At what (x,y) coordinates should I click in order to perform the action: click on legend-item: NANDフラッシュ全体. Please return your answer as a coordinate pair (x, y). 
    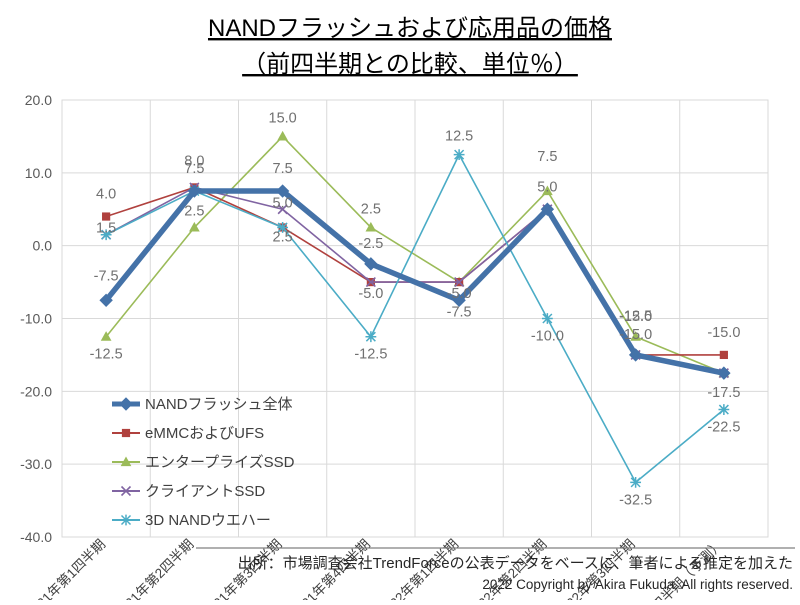
    Looking at the image, I should click on (202, 404).